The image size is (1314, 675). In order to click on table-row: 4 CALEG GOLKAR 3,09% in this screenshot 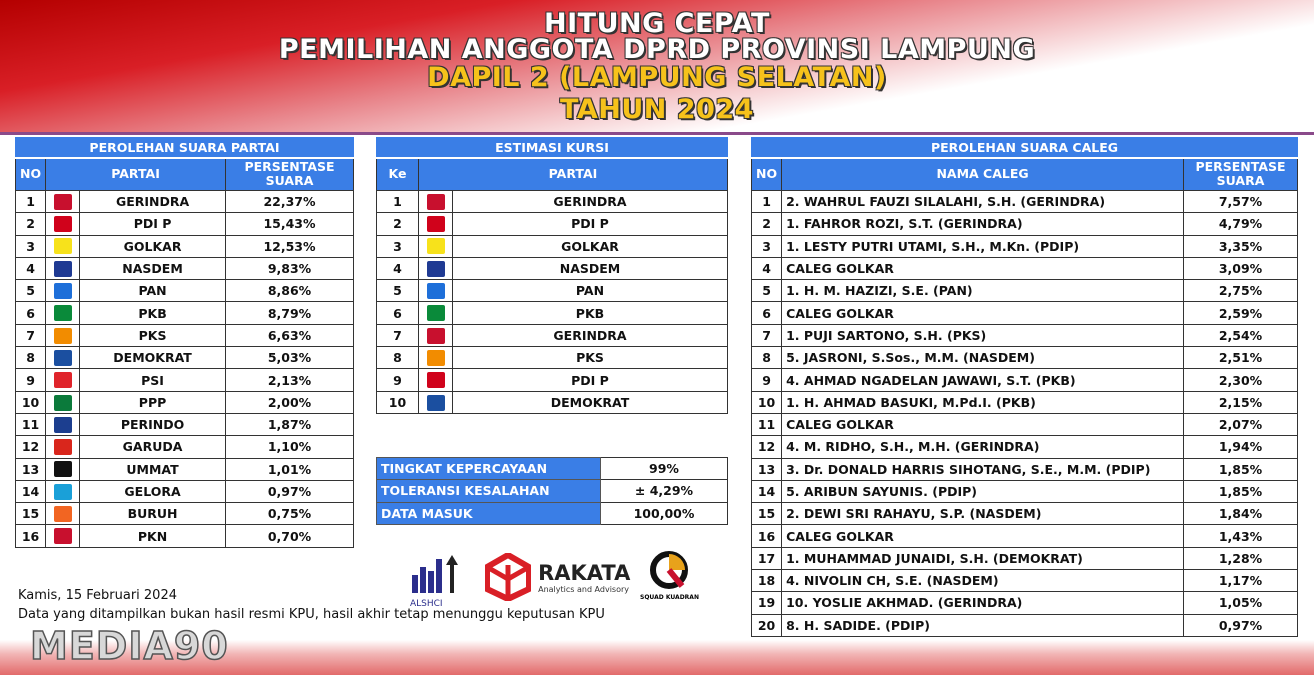, I will do `click(1024, 268)`.